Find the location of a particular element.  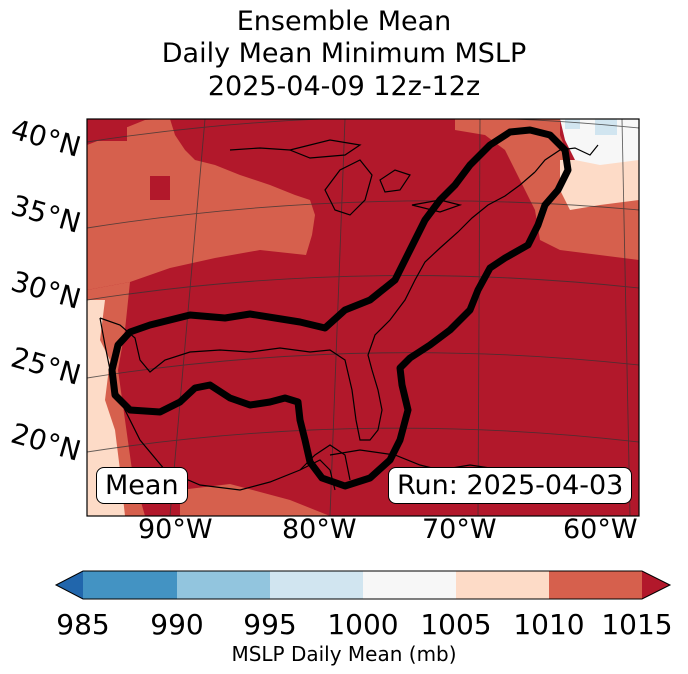

colorbar-outline is located at coordinates (363, 585).